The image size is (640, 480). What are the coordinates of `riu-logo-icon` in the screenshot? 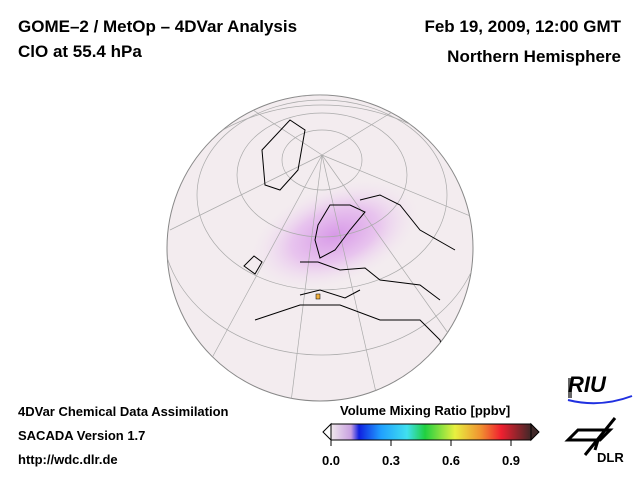 It's located at (600, 391).